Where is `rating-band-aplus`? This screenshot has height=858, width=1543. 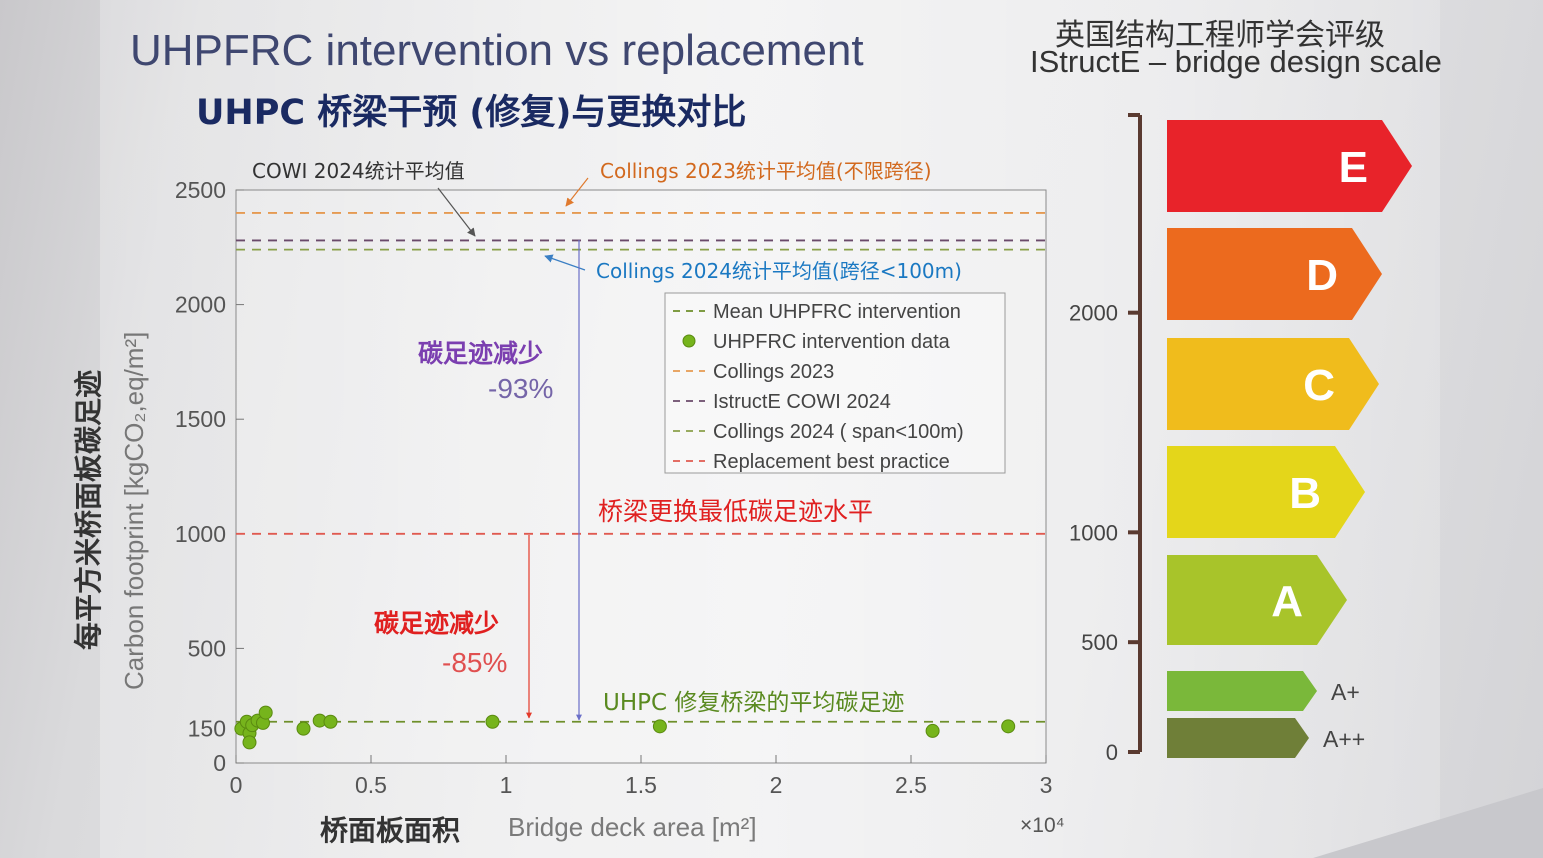 rating-band-aplus is located at coordinates (1242, 691).